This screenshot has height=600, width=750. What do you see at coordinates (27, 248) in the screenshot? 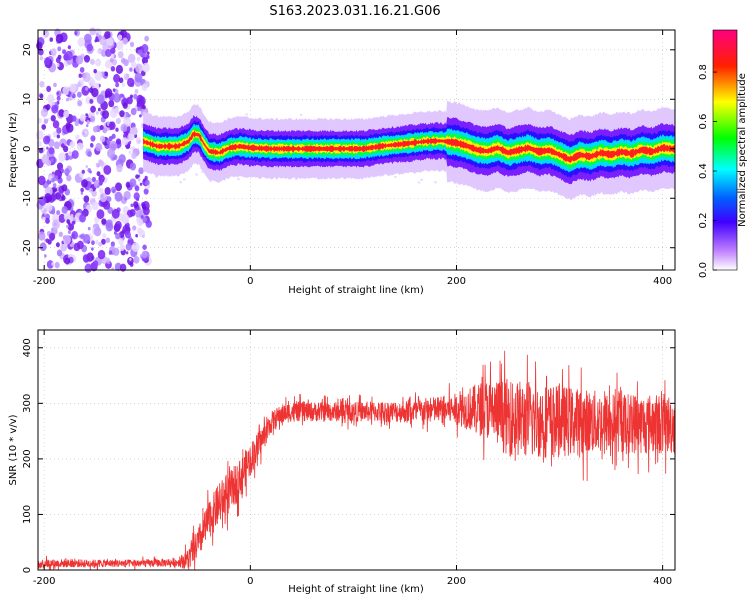
I see `spectrogram-y-tick-label: -20` at bounding box center [27, 248].